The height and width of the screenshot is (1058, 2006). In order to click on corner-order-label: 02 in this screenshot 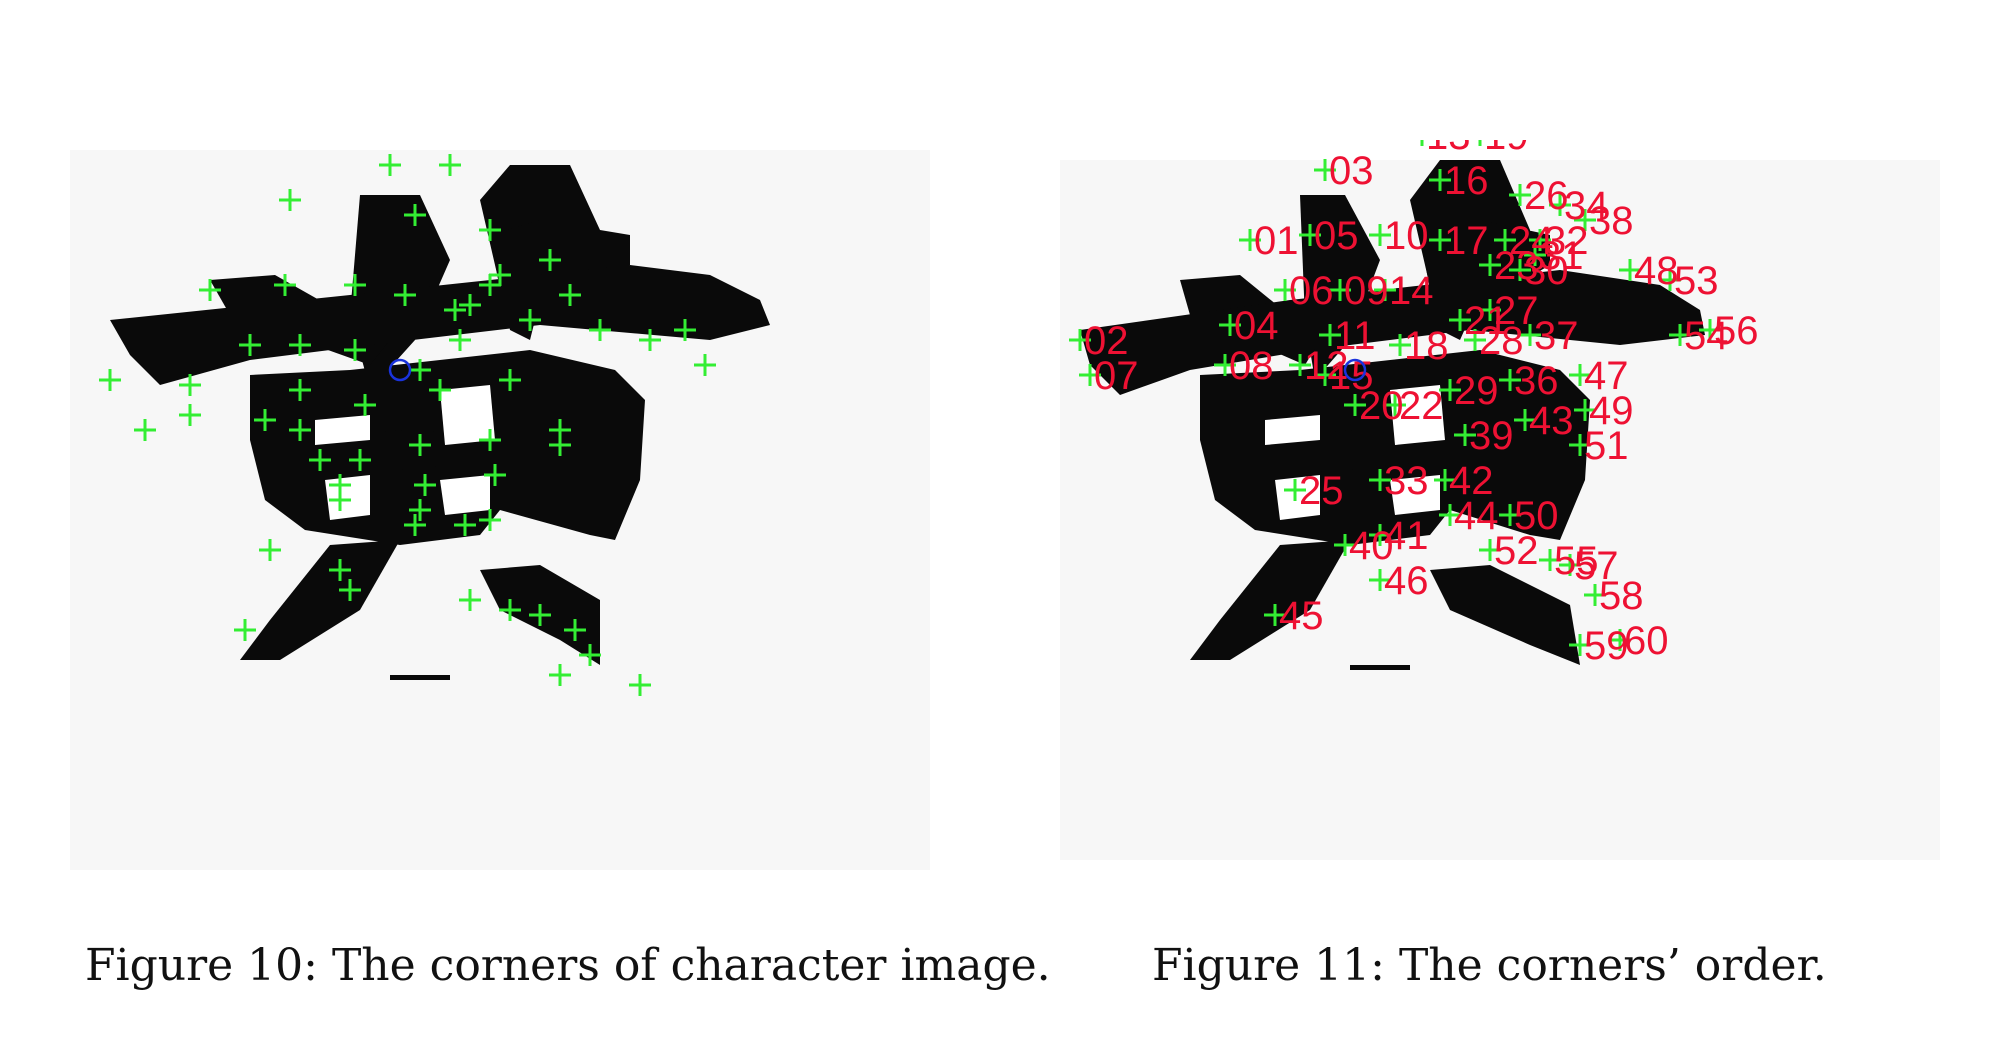, I will do `click(1106, 341)`.